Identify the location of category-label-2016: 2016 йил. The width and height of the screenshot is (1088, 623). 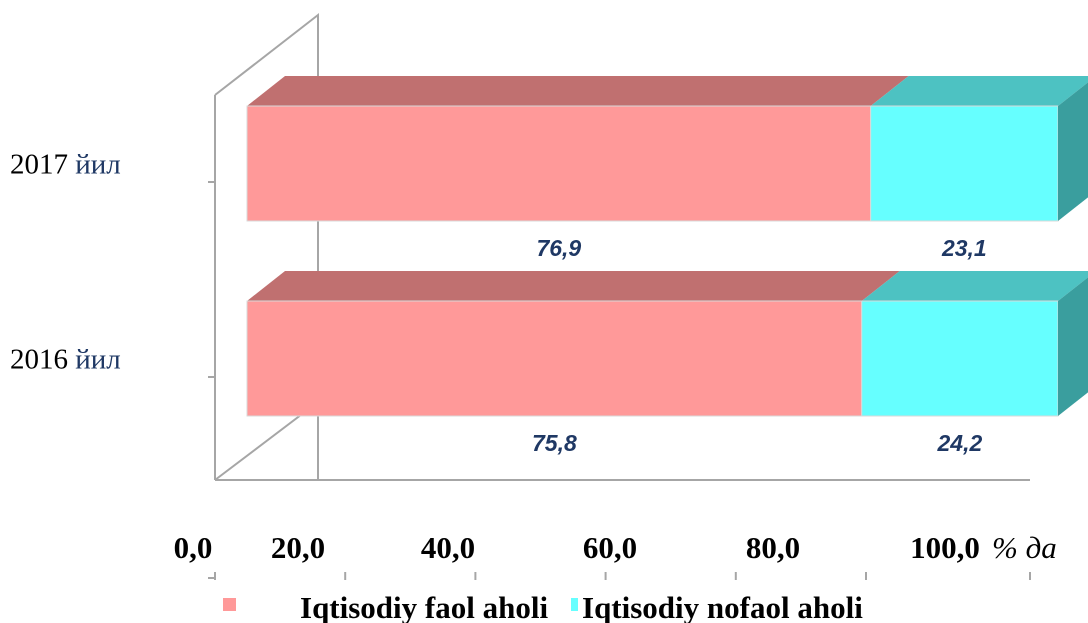
(65, 360).